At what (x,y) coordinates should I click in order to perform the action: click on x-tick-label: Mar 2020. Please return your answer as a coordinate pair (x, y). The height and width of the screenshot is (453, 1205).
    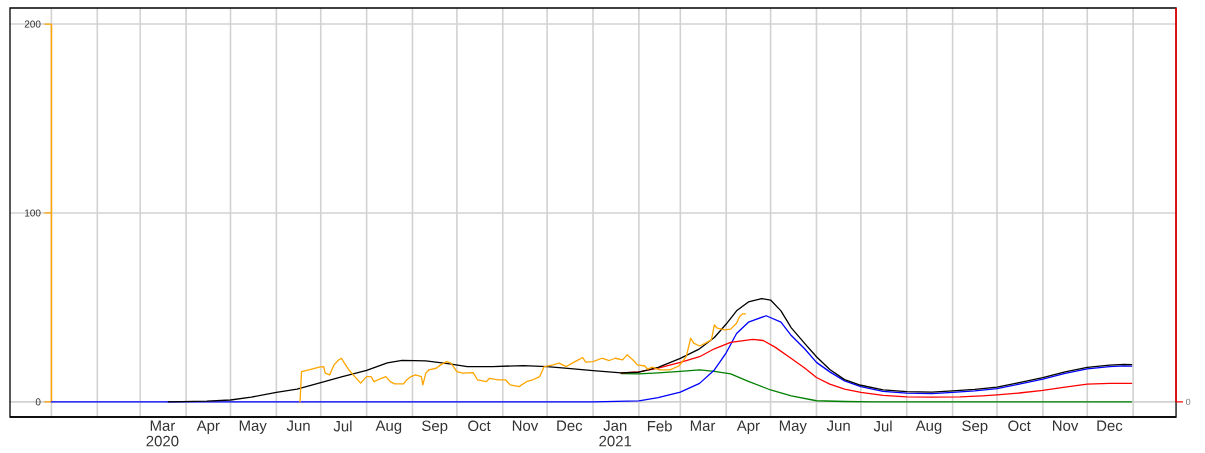
    Looking at the image, I should click on (162, 433).